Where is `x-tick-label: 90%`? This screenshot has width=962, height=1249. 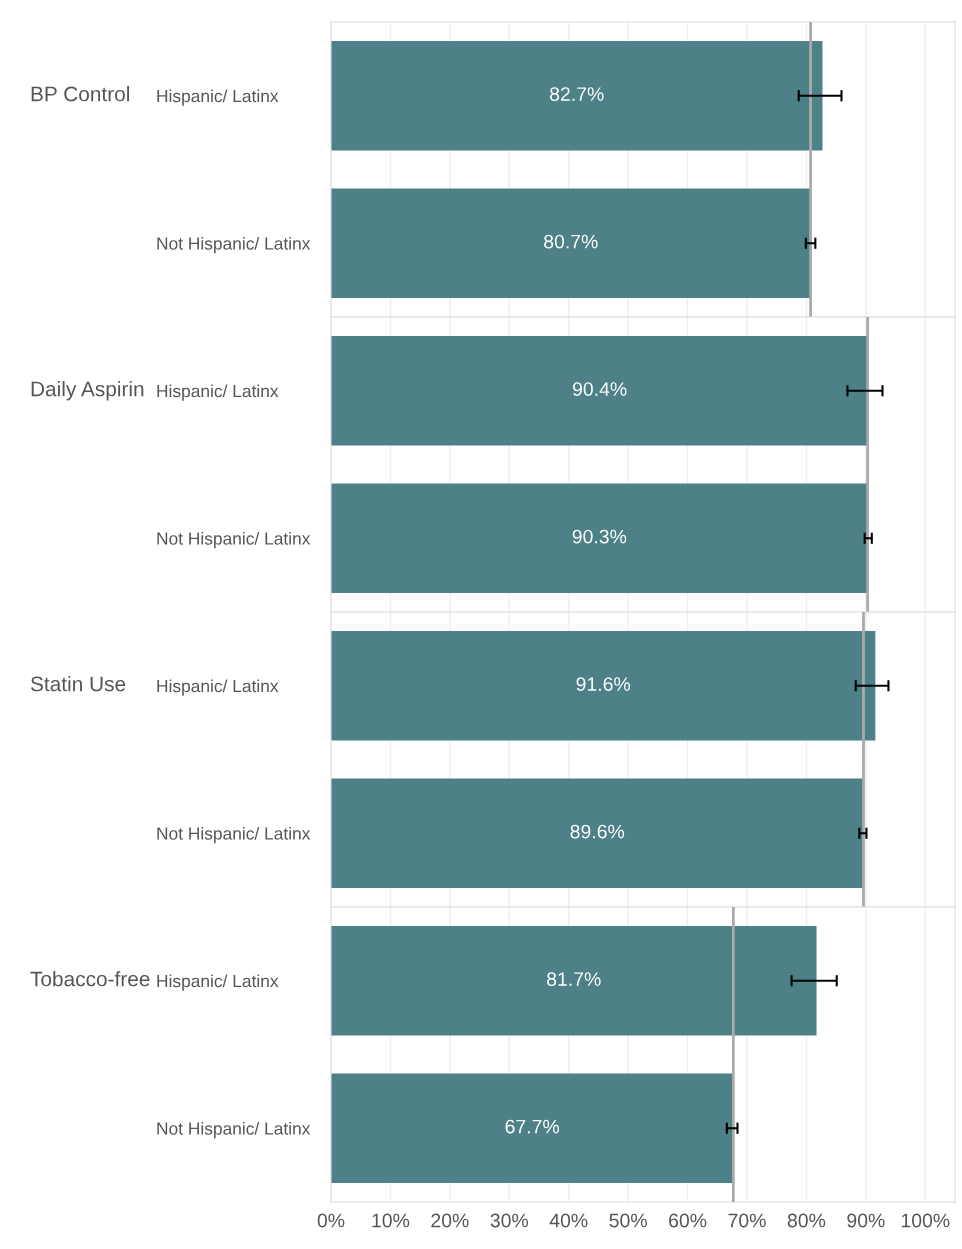
x-tick-label: 90% is located at coordinates (866, 1220).